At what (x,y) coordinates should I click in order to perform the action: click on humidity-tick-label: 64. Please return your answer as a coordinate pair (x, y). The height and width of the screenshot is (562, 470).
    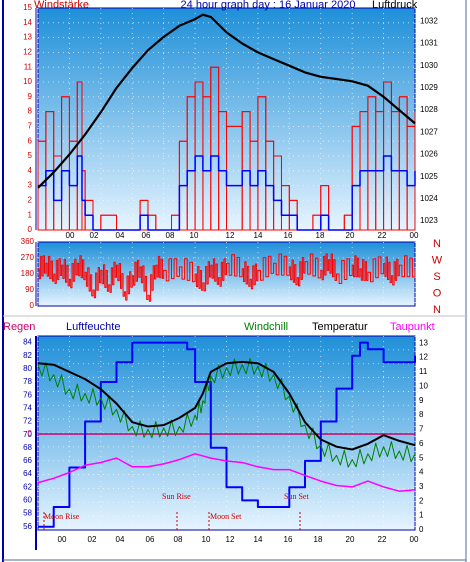
    Looking at the image, I should click on (27, 473).